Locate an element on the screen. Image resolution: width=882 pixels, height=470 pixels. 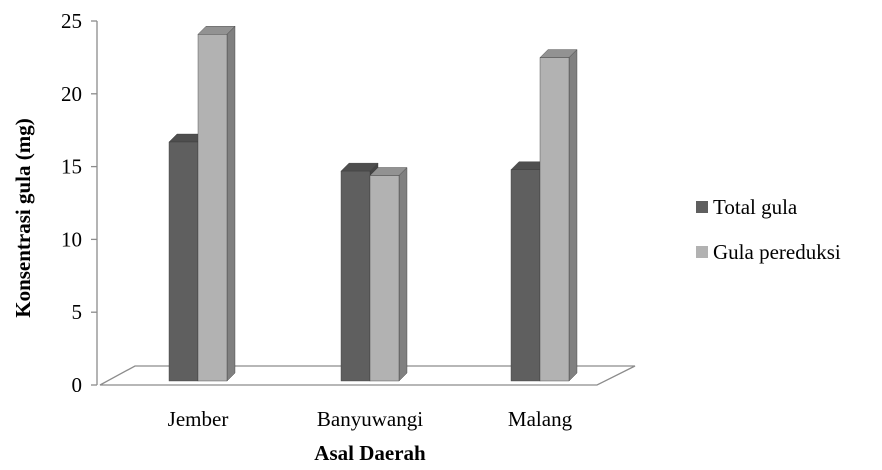
legend: Total gula Gula pereduksi is located at coordinates (768, 229).